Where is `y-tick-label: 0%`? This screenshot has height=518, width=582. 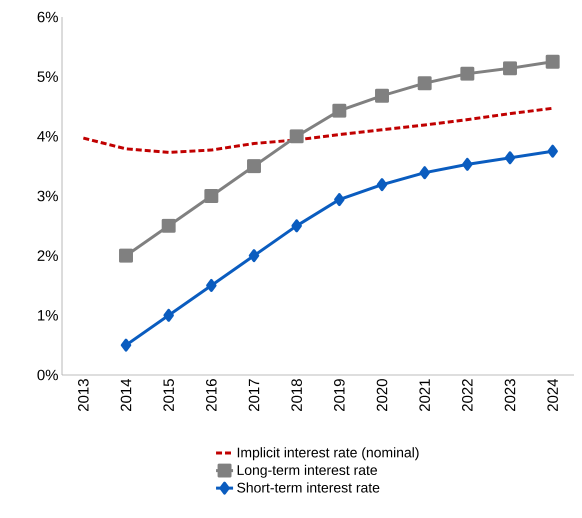
y-tick-label: 0% is located at coordinates (47, 375).